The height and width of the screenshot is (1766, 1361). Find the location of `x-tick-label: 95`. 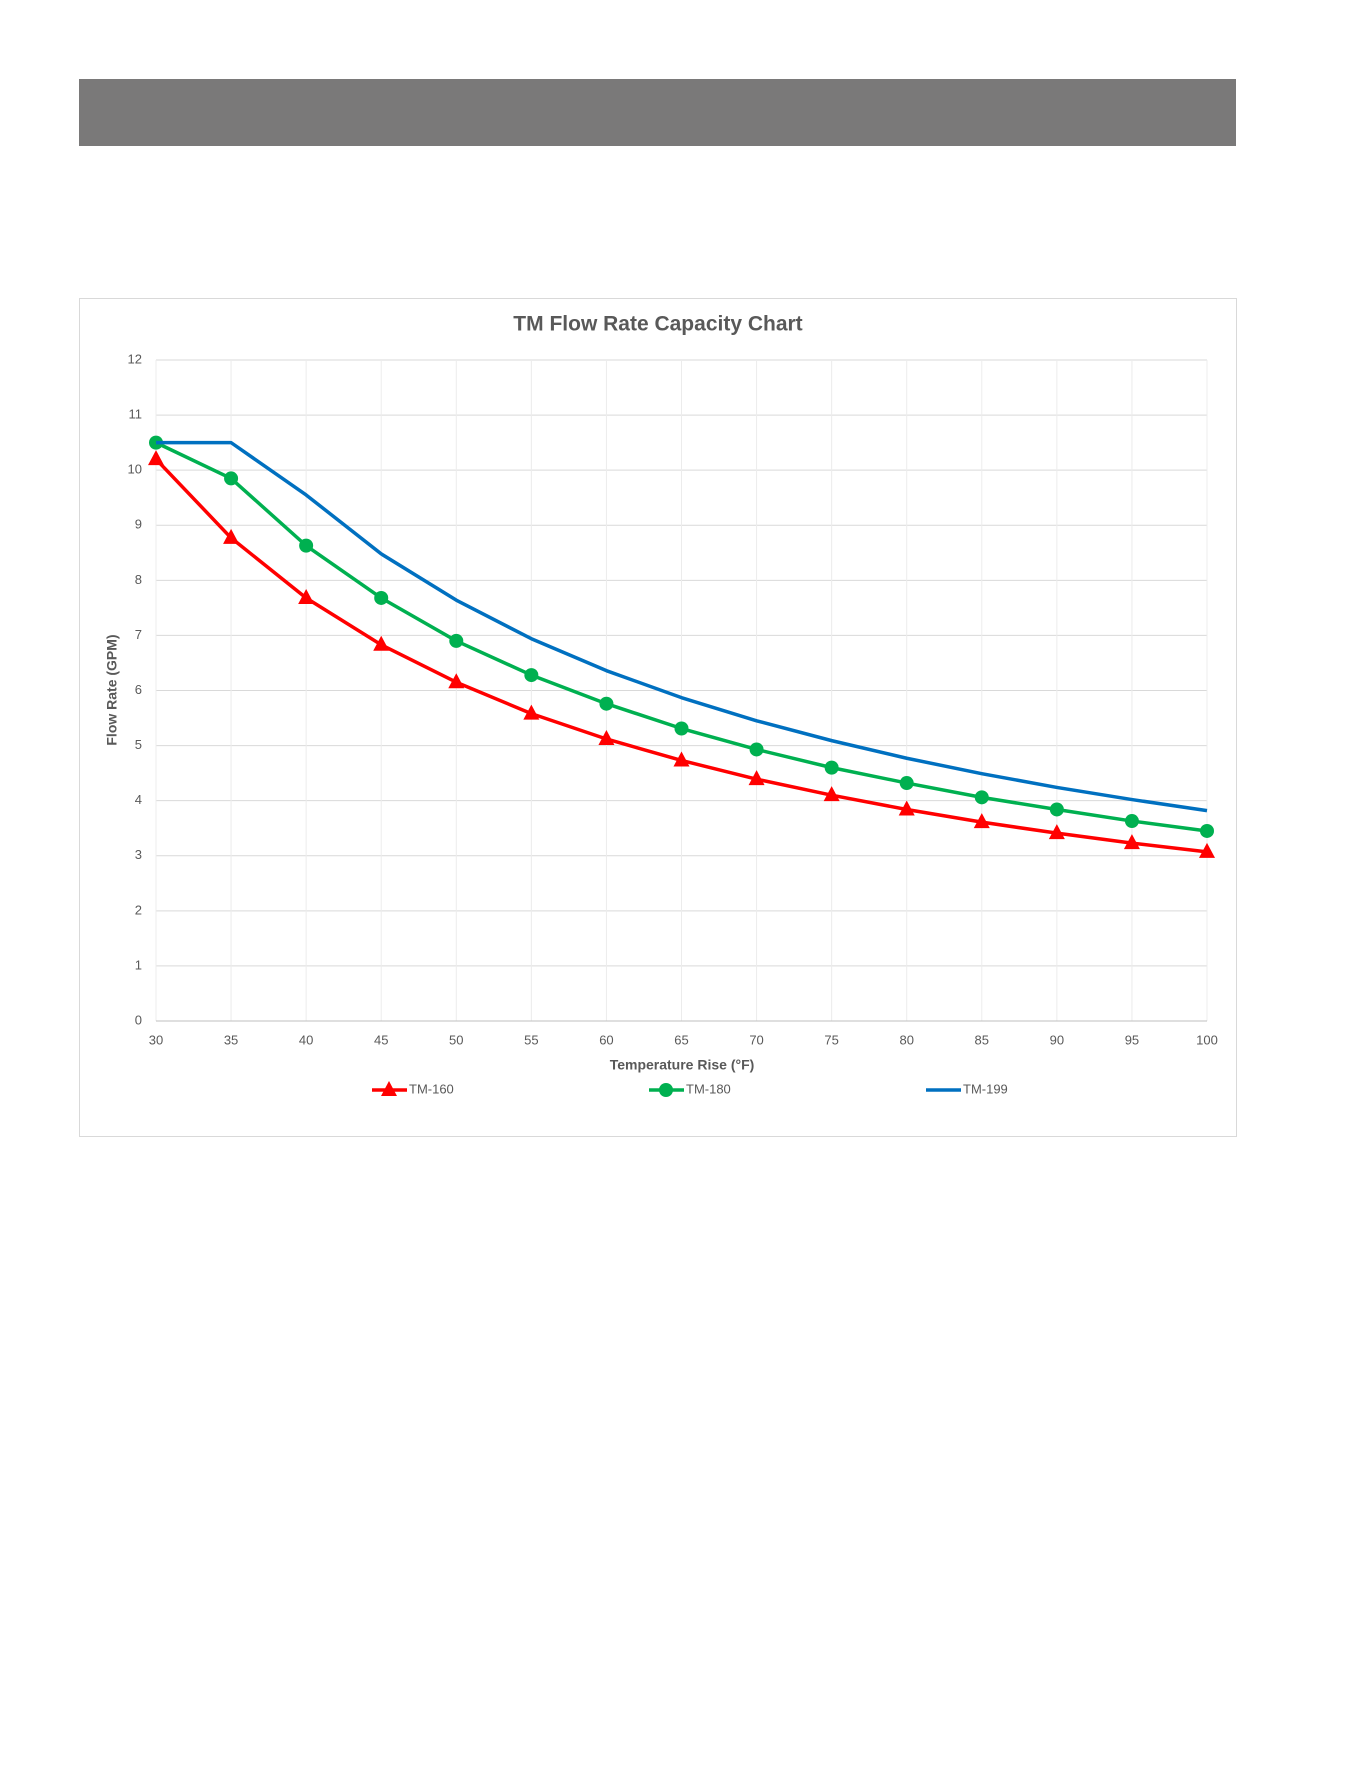

x-tick-label: 95 is located at coordinates (1132, 1039).